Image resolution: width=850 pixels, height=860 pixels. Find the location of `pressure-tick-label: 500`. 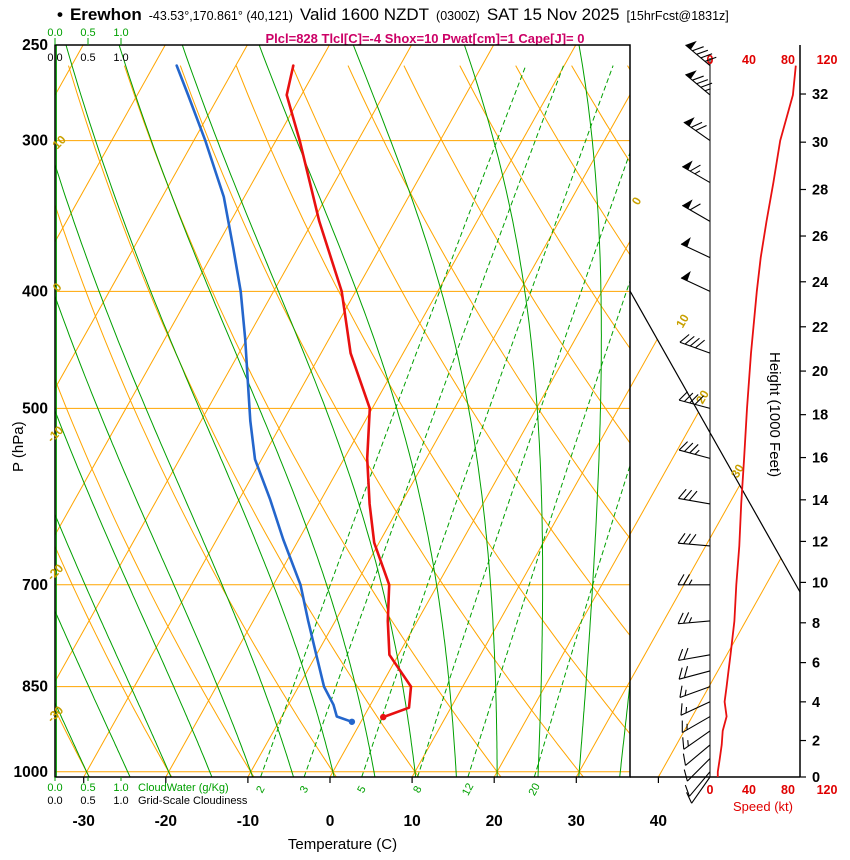

pressure-tick-label: 500 is located at coordinates (35, 408).